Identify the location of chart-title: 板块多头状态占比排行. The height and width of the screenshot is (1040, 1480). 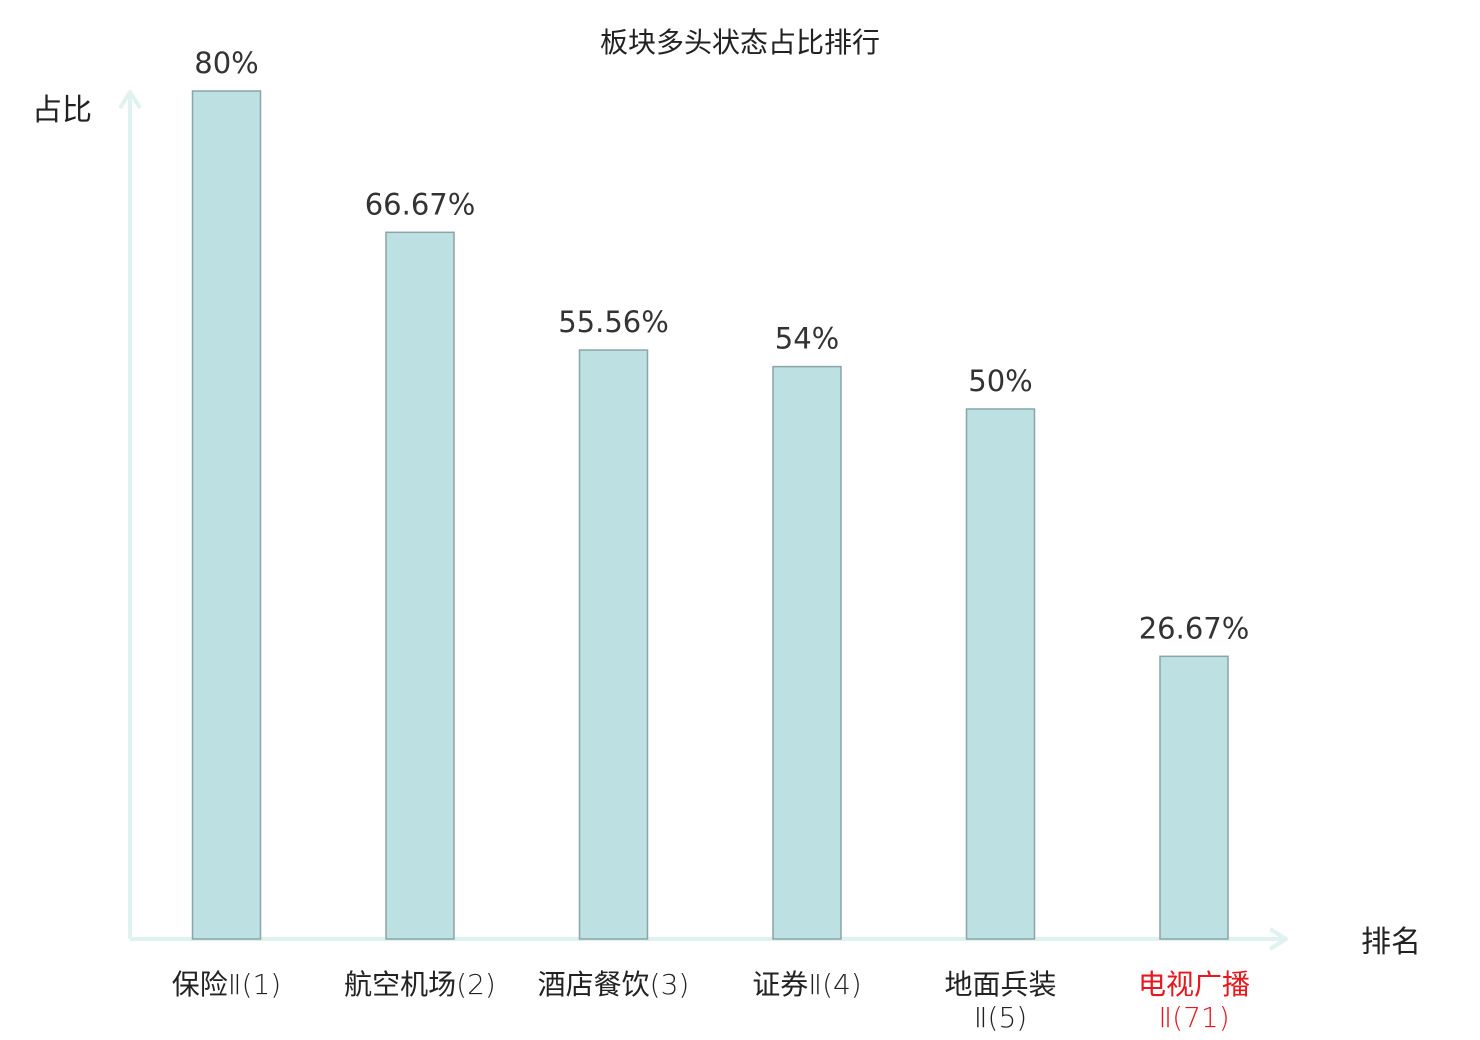
(740, 42).